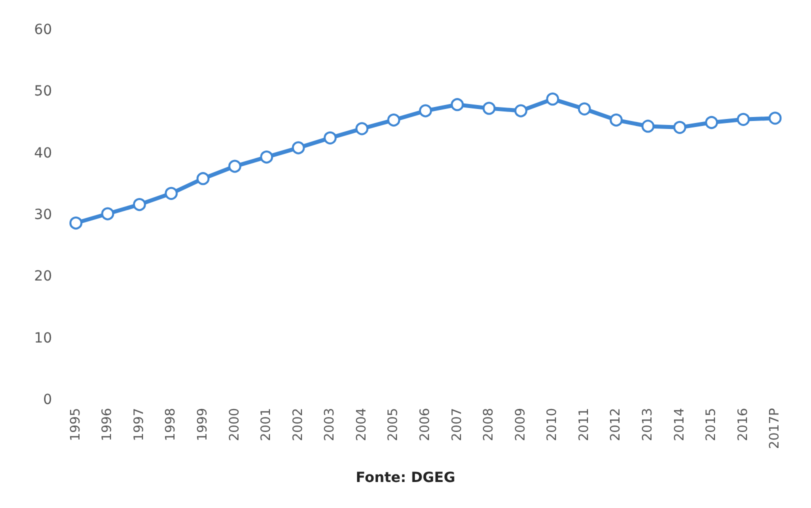  I want to click on x-tick-label: 2002, so click(298, 425).